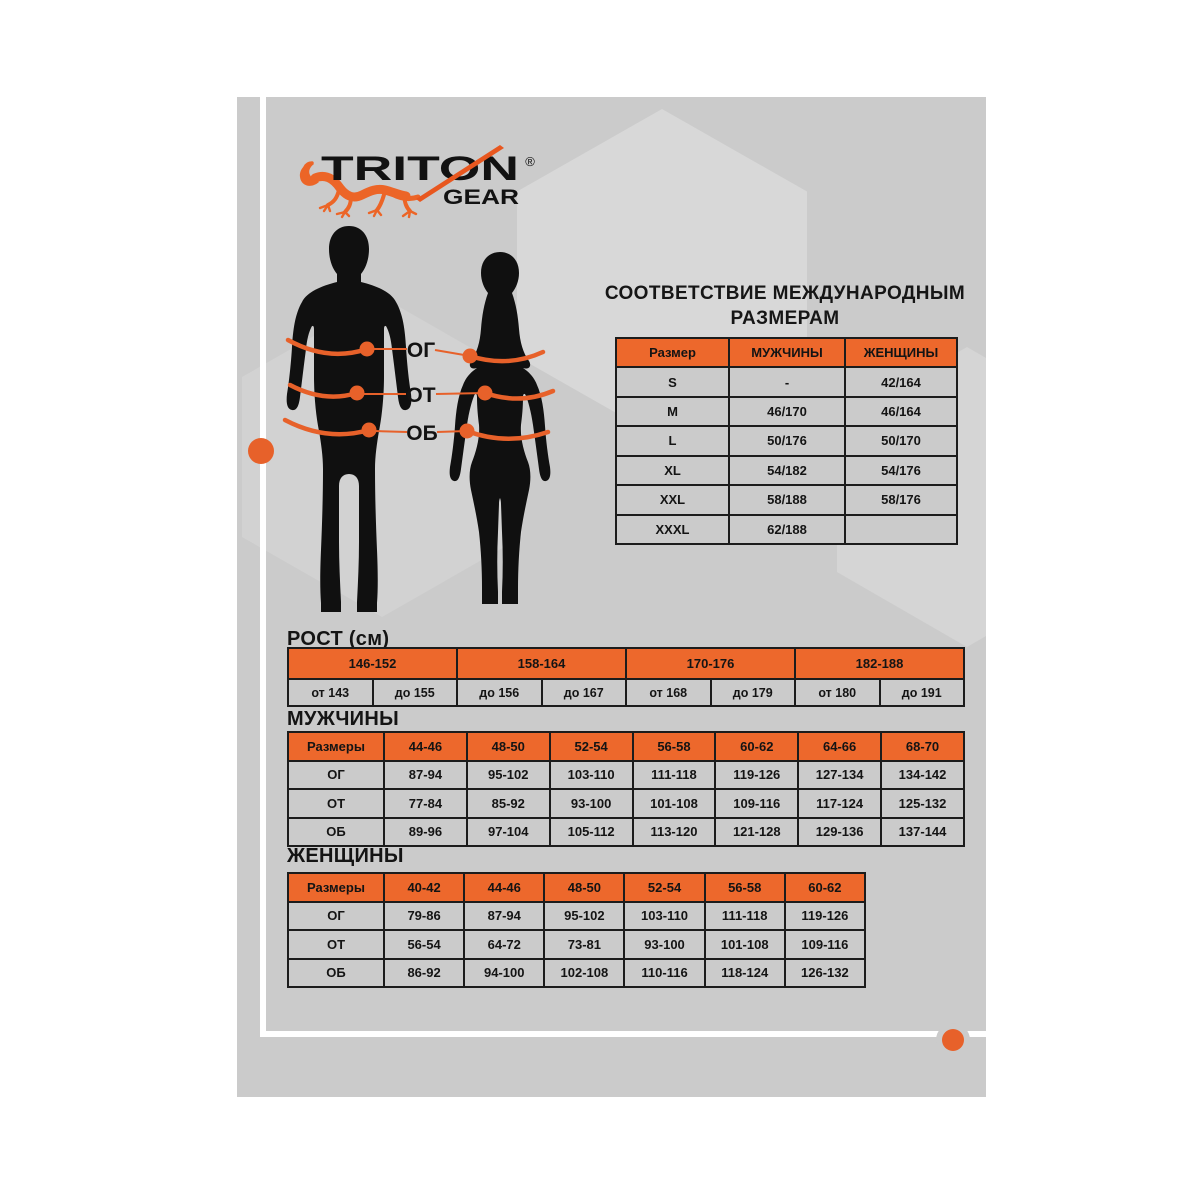  I want to click on cell: от 168, so click(668, 692).